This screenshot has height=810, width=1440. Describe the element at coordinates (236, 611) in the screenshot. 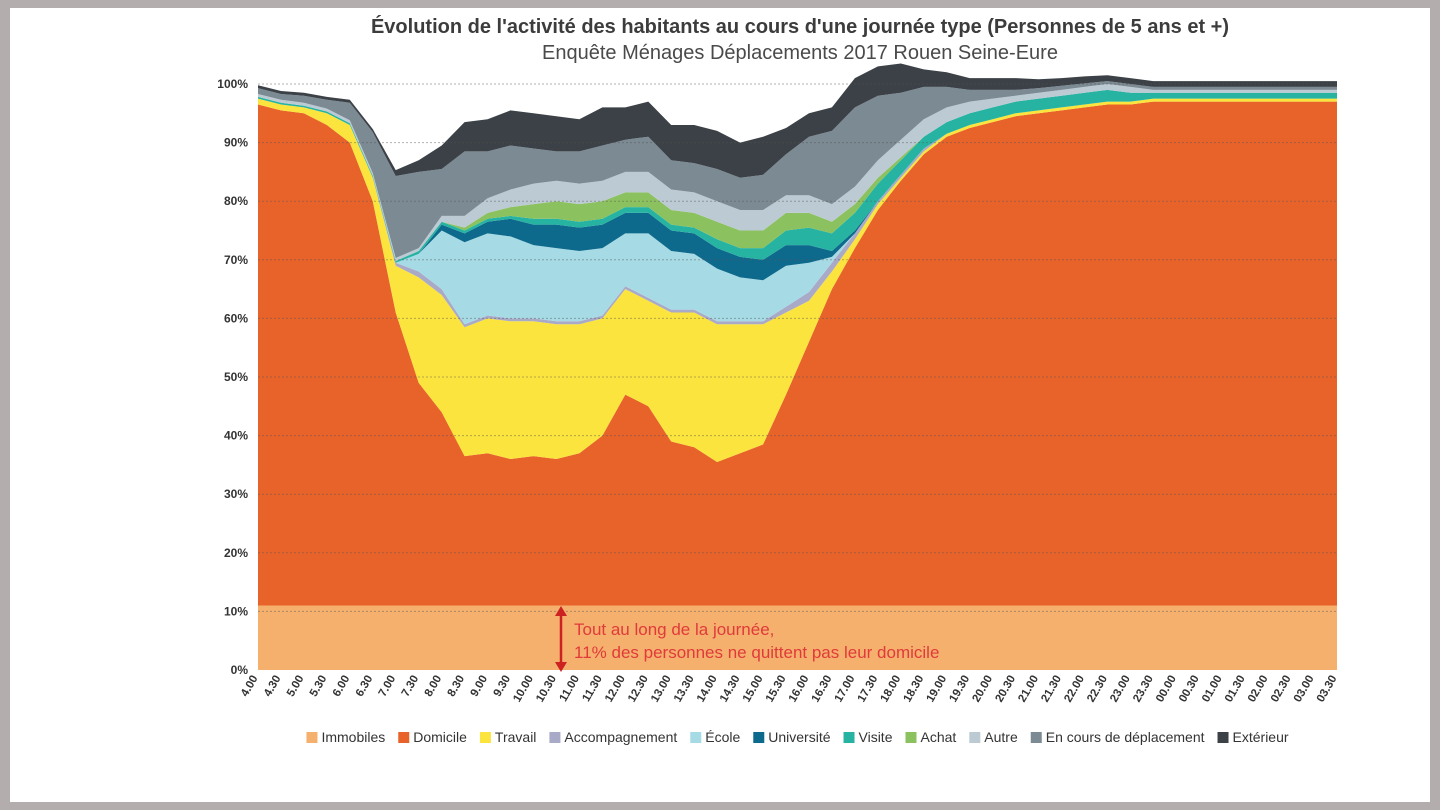

I see `y-tick-label: 10%` at that location.